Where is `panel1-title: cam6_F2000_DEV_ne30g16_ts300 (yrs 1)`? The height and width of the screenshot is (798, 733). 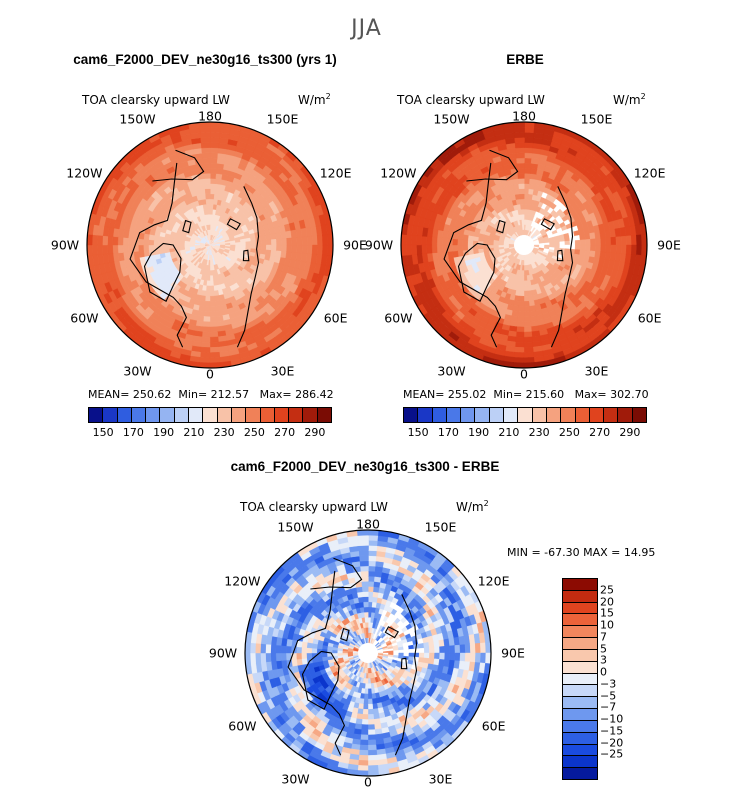 panel1-title: cam6_F2000_DEV_ne30g16_ts300 (yrs 1) is located at coordinates (205, 59).